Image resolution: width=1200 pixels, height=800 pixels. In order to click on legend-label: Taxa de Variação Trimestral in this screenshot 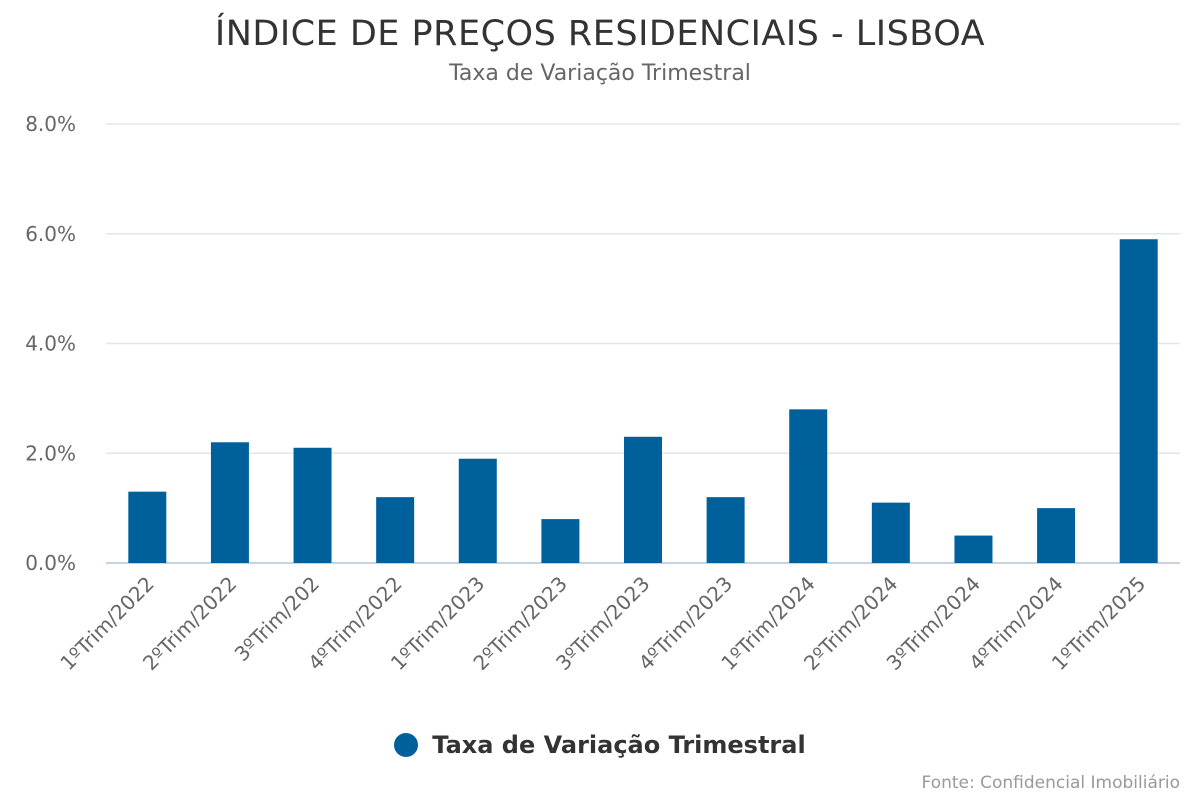, I will do `click(619, 745)`.